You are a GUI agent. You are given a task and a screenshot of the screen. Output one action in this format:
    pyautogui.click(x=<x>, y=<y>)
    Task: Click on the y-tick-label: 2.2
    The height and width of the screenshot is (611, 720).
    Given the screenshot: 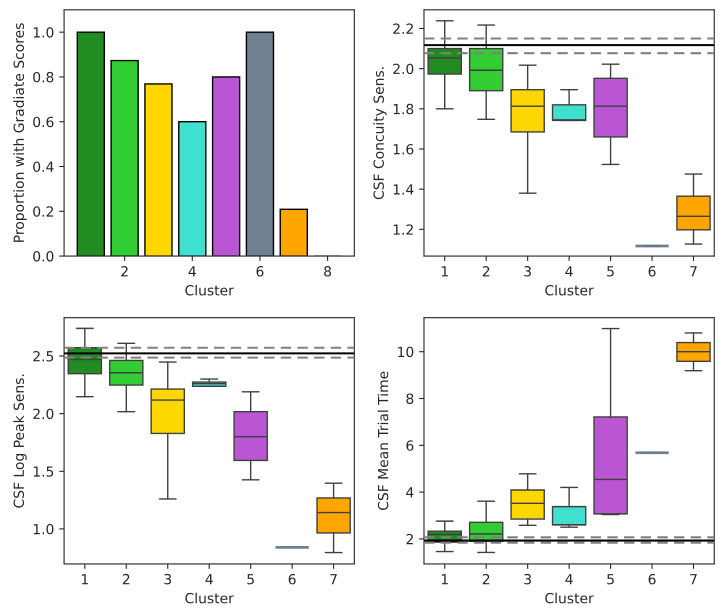 What is the action you would take?
    pyautogui.click(x=403, y=28)
    